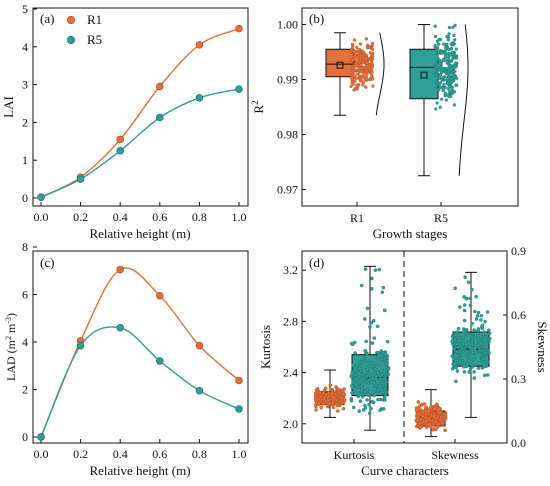  I want to click on panel-a-ytick-label: 0, so click(25, 198).